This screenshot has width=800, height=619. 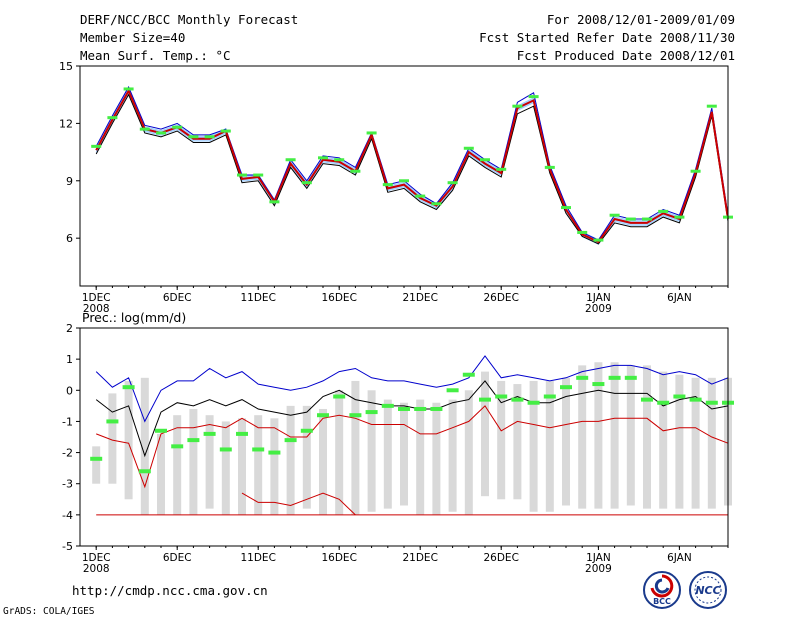 I want to click on temp-xtick-label: 16DEC, so click(x=338, y=298).